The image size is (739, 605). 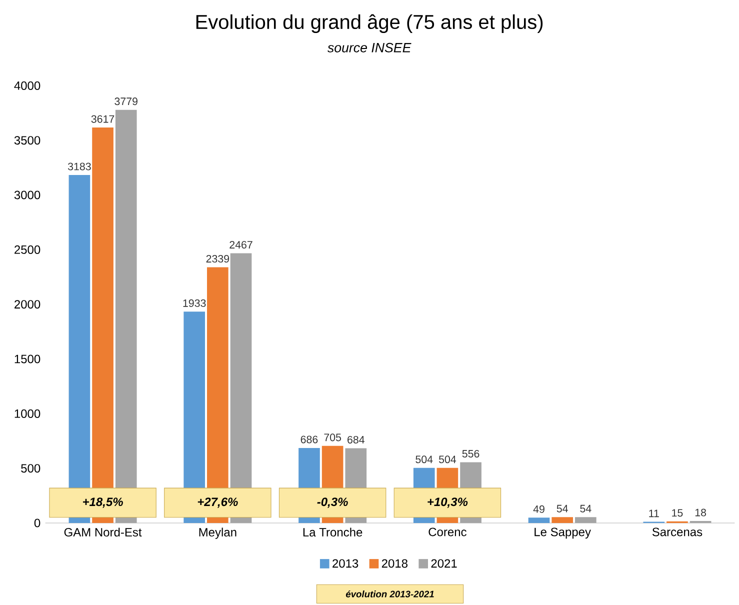 What do you see at coordinates (27, 140) in the screenshot?
I see `y-tick-label: 3500` at bounding box center [27, 140].